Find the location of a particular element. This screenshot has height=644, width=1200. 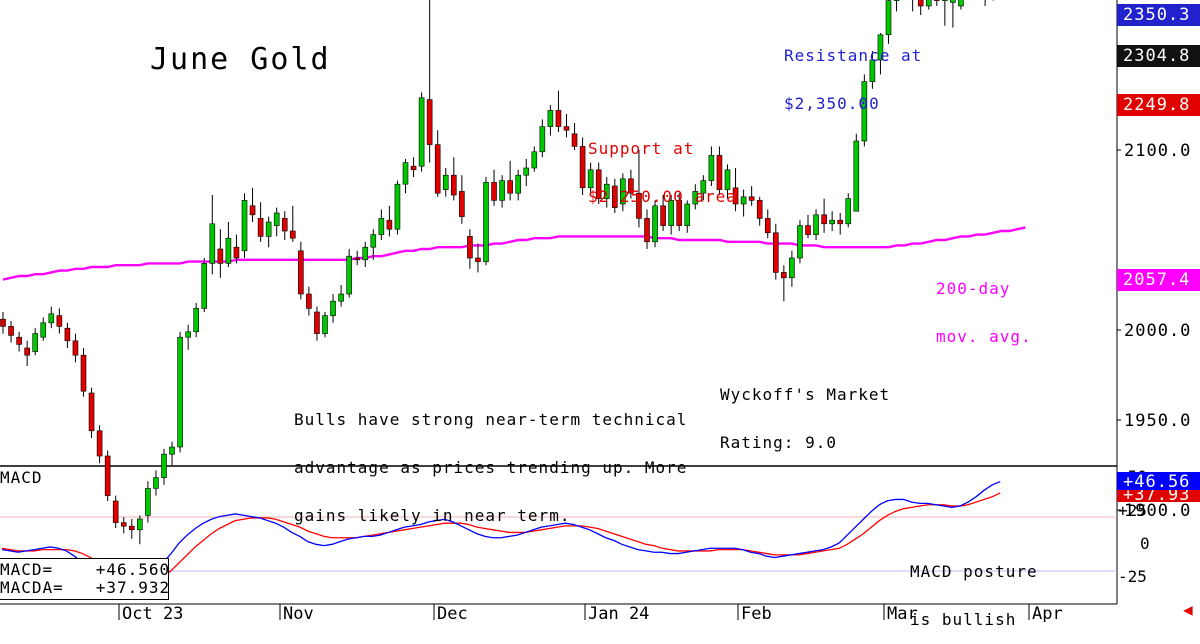

price-tick-label: 2100.0 is located at coordinates (1157, 151).